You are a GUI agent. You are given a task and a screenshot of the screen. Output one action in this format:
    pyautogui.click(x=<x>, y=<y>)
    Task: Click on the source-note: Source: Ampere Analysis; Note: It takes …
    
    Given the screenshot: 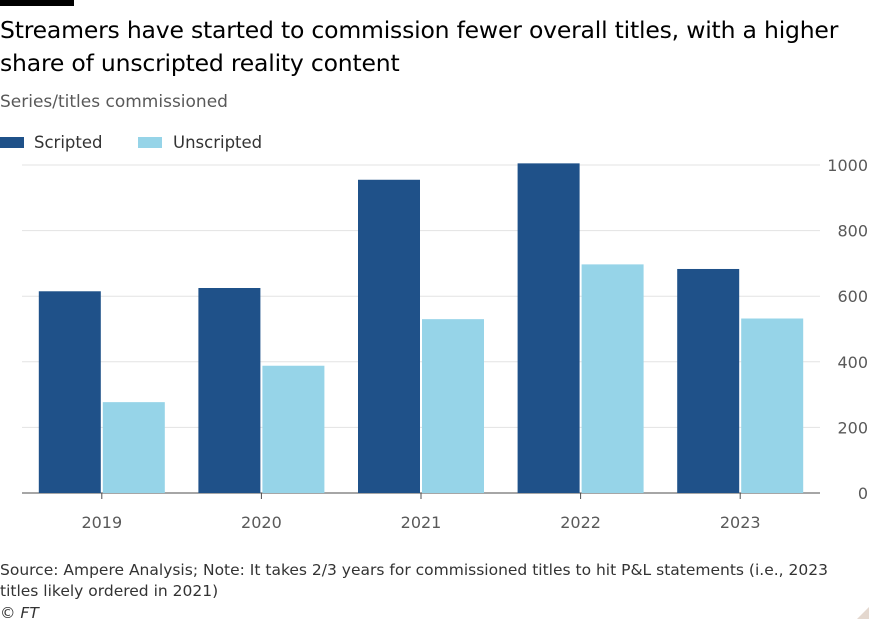 What is the action you would take?
    pyautogui.click(x=414, y=580)
    